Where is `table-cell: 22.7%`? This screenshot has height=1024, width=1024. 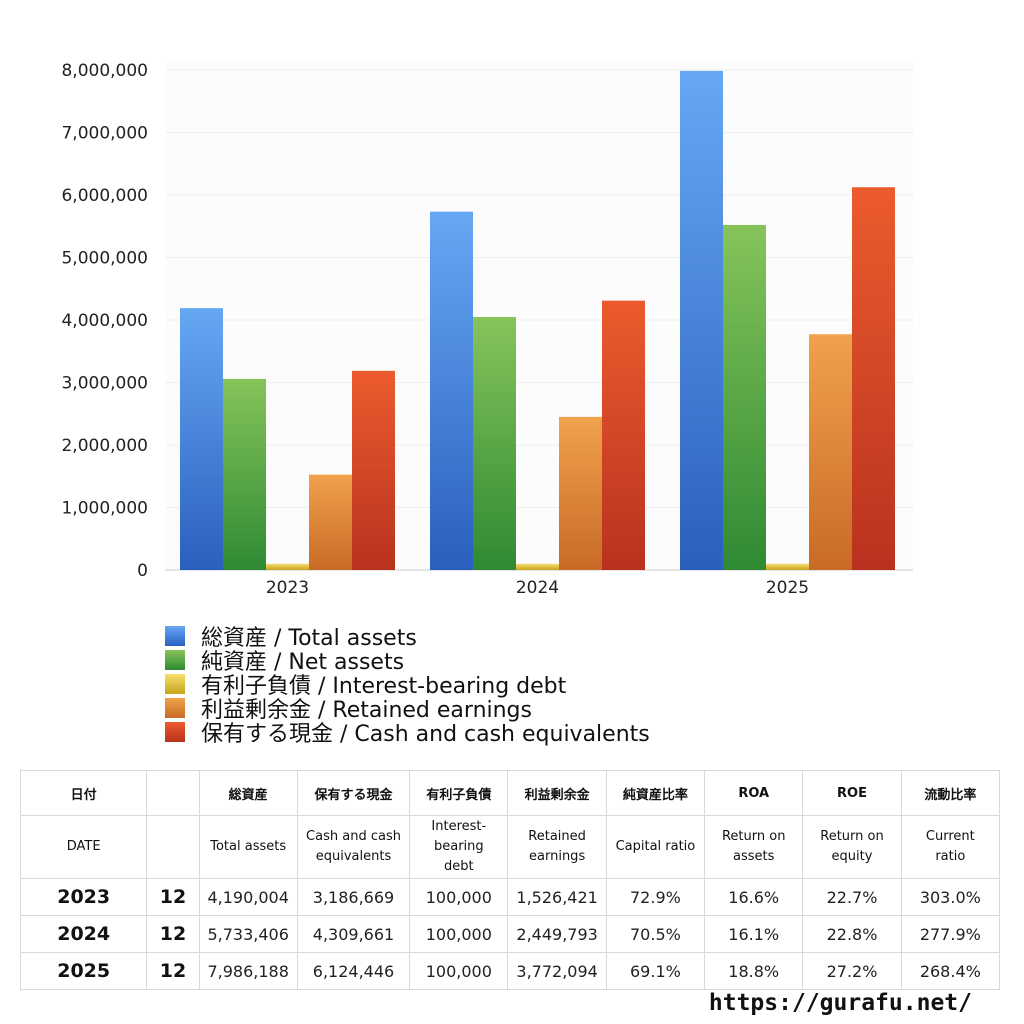 table-cell: 22.7% is located at coordinates (852, 897).